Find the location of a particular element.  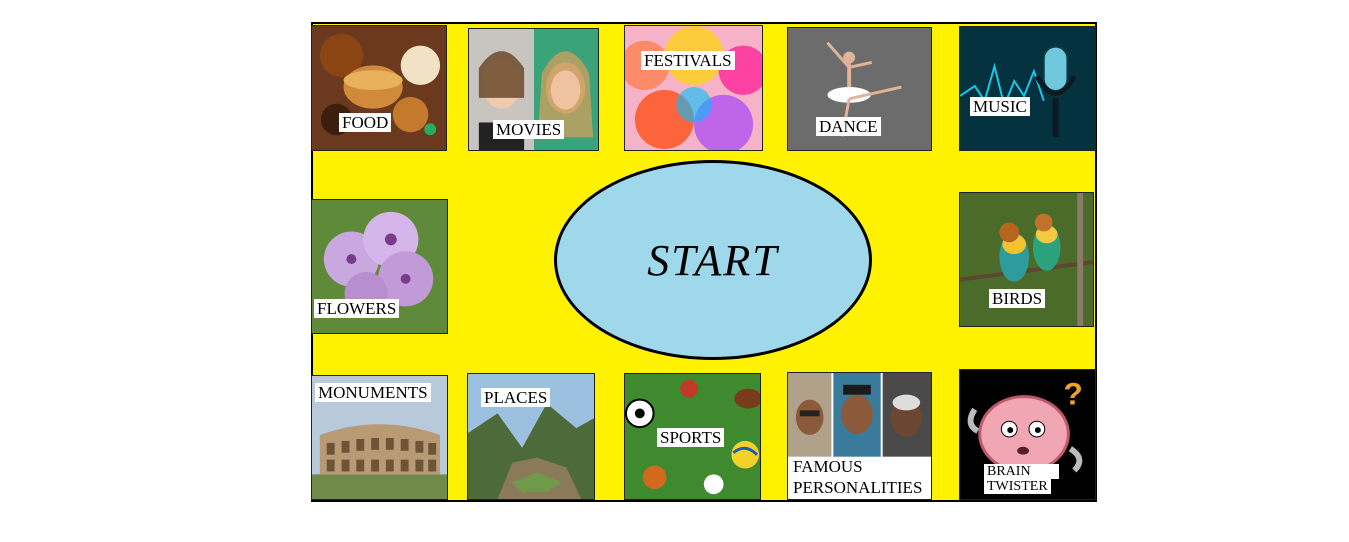

tile-sports-label: SPORTS is located at coordinates (691, 437).